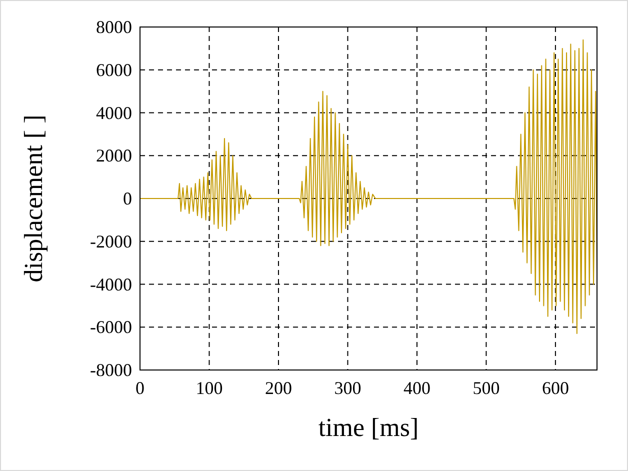 The width and height of the screenshot is (628, 471). Describe the element at coordinates (368, 427) in the screenshot. I see `x-axis-title: time [ms]` at that location.